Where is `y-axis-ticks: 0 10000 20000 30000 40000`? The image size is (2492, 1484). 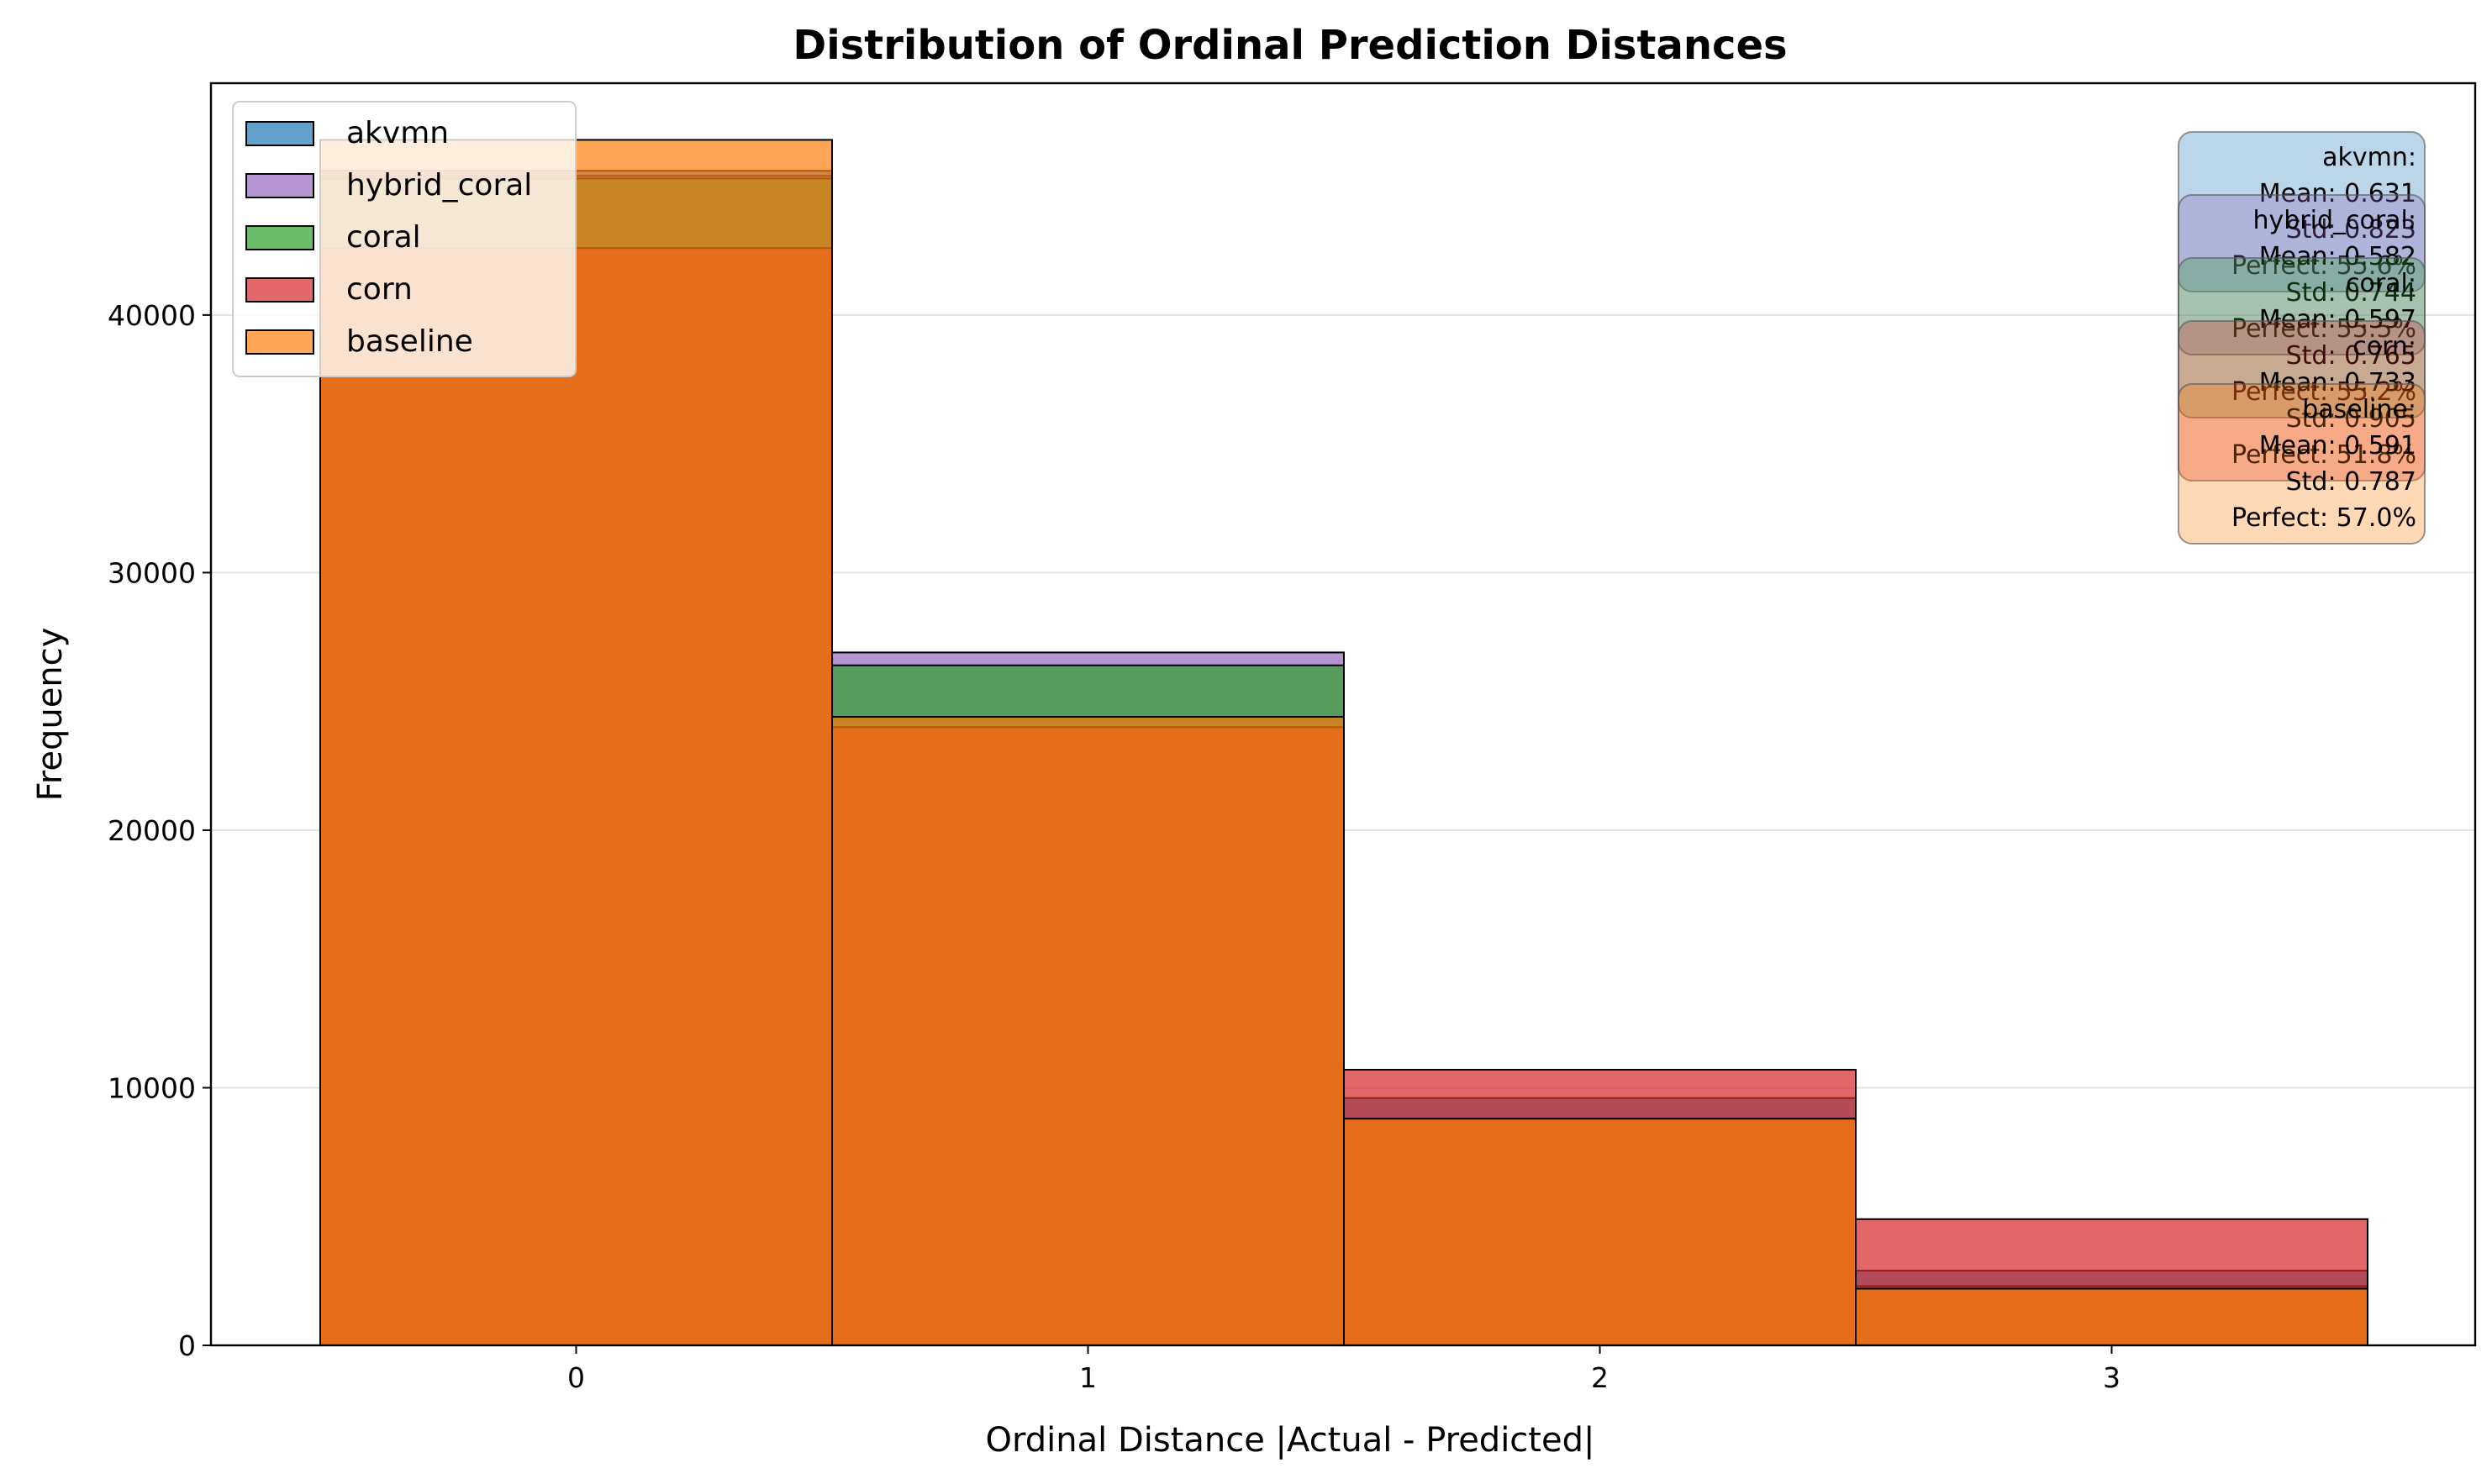
y-axis-ticks: 0 10000 20000 30000 40000 is located at coordinates (159, 831).